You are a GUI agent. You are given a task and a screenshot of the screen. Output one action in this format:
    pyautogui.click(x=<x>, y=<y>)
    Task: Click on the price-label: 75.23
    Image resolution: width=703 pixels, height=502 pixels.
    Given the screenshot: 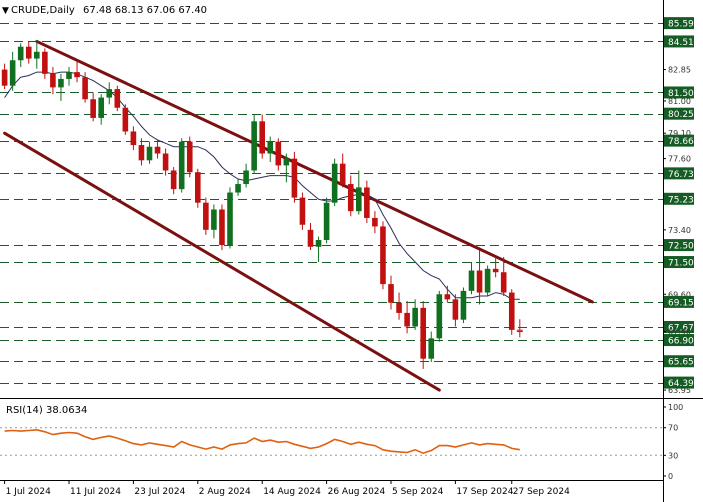 What is the action you would take?
    pyautogui.click(x=681, y=200)
    